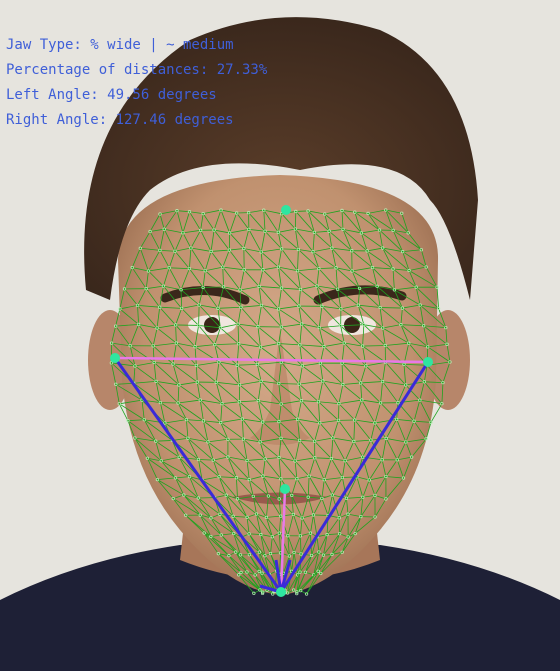  I want to click on forehead-landmark, so click(286, 210).